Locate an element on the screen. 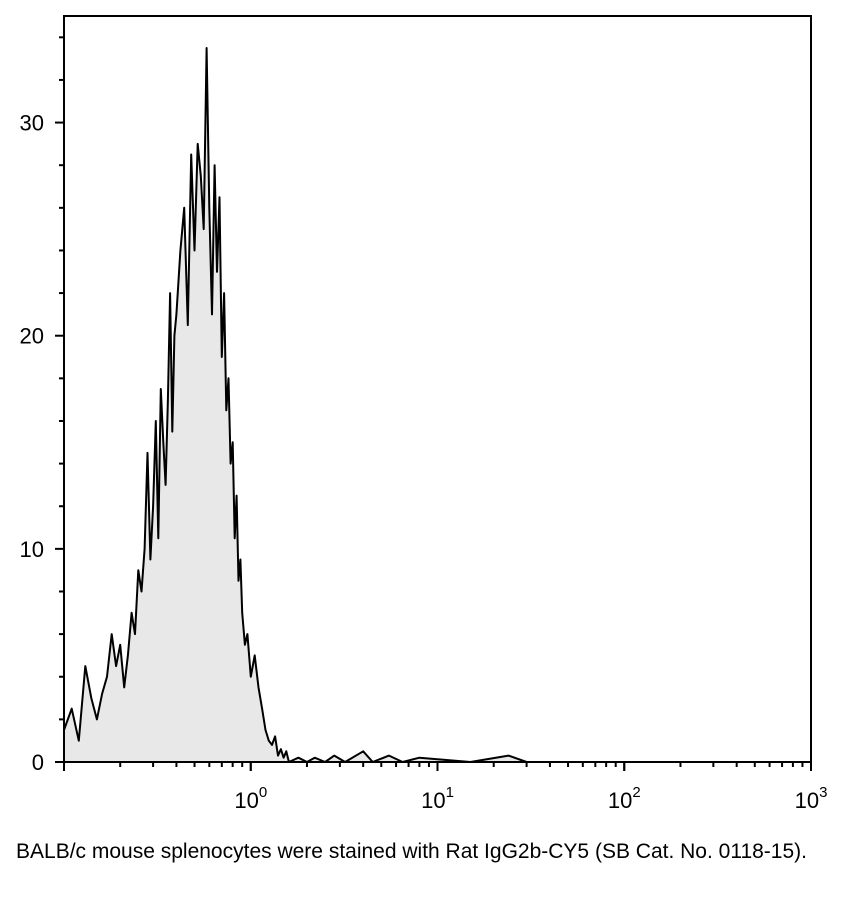 The height and width of the screenshot is (906, 842). x-axis: 10⁰ 10¹ 10² 10³ is located at coordinates (445, 787).